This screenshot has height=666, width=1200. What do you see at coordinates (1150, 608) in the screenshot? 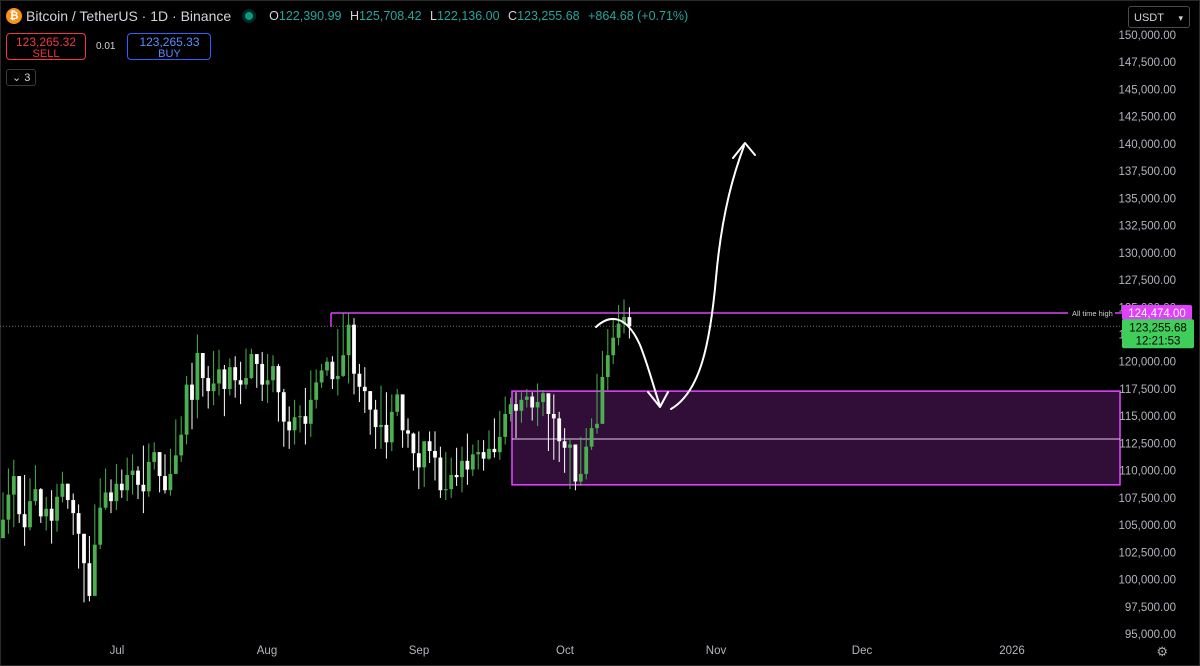
I see `y-tick-label: 97,500.00` at bounding box center [1150, 608].